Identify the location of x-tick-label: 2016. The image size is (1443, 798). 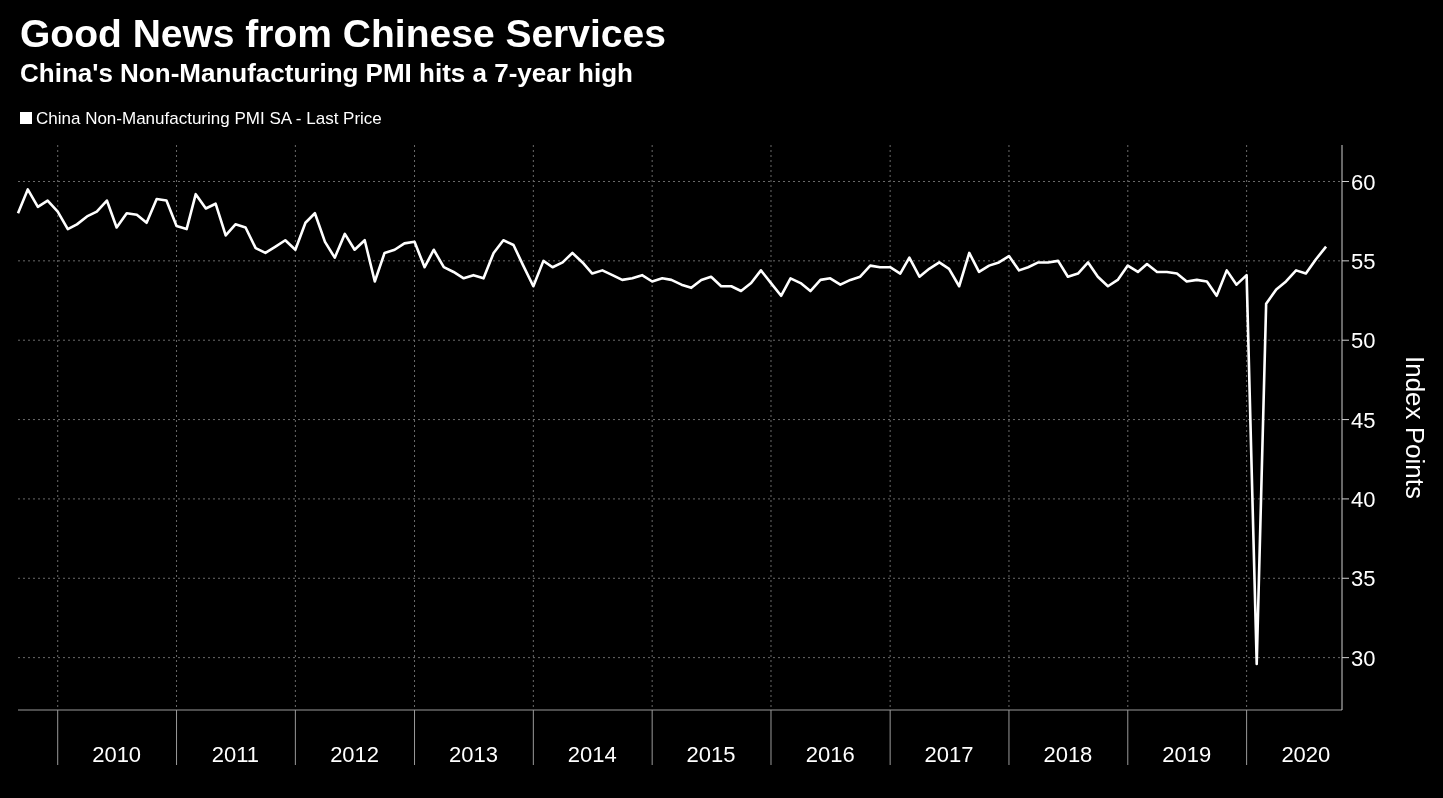
(830, 754).